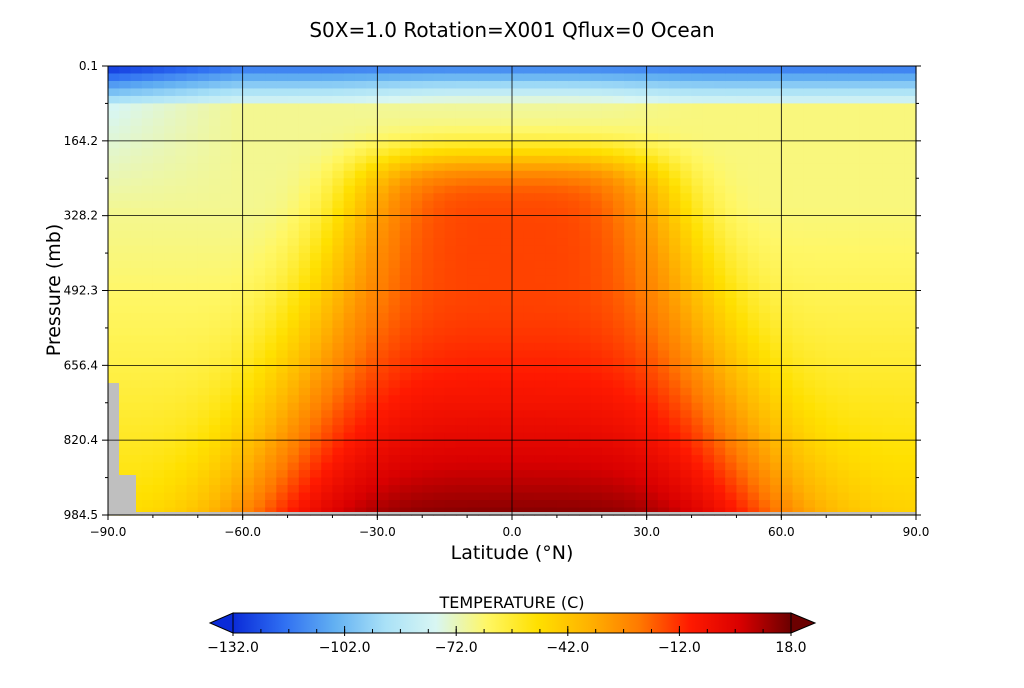  What do you see at coordinates (81, 515) in the screenshot?
I see `y-tick-label: 984.5` at bounding box center [81, 515].